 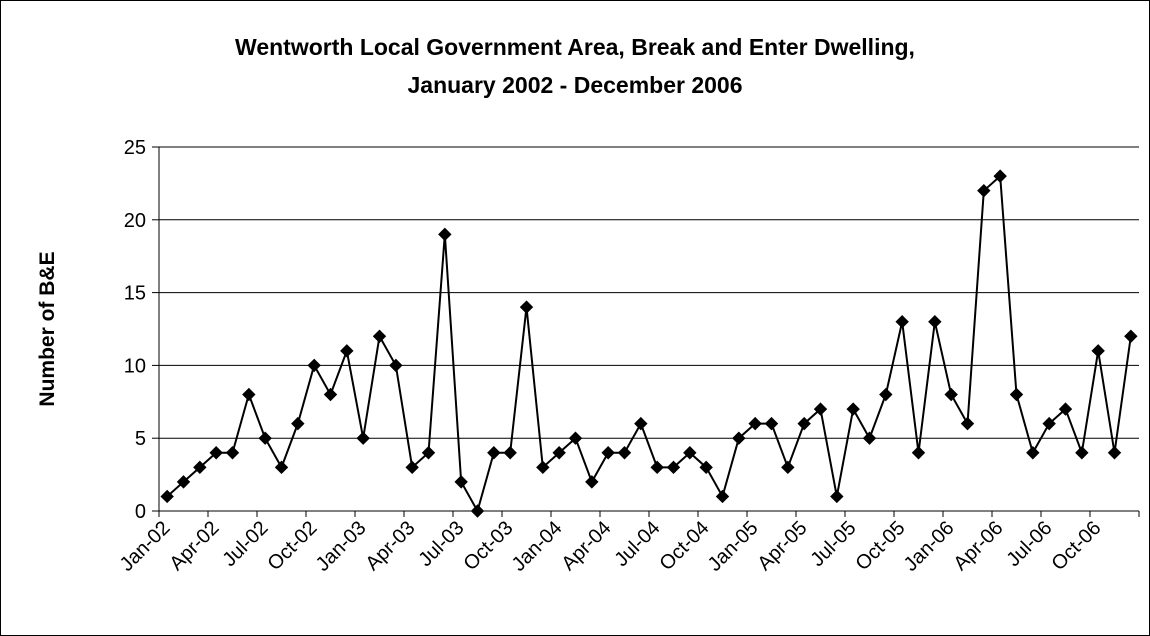 I want to click on y-tick-label: 15, so click(x=135, y=294).